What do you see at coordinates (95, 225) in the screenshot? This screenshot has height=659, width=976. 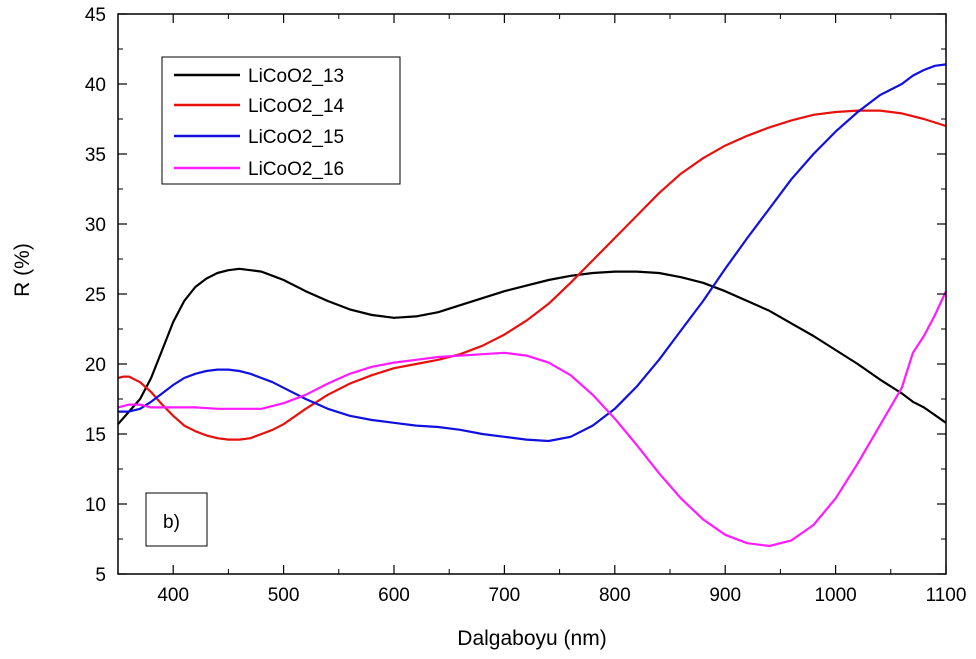 I see `y-tick-label: 30` at bounding box center [95, 225].